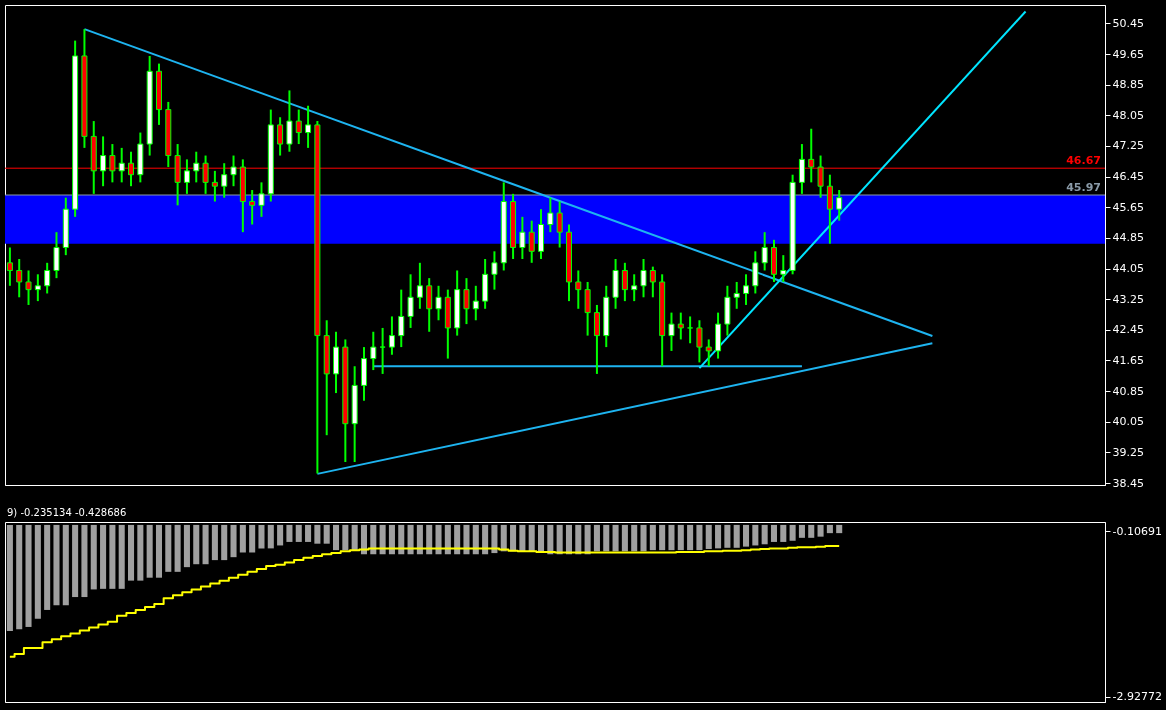  What do you see at coordinates (1128, 177) in the screenshot?
I see `y-tick-label: 46.45` at bounding box center [1128, 177].